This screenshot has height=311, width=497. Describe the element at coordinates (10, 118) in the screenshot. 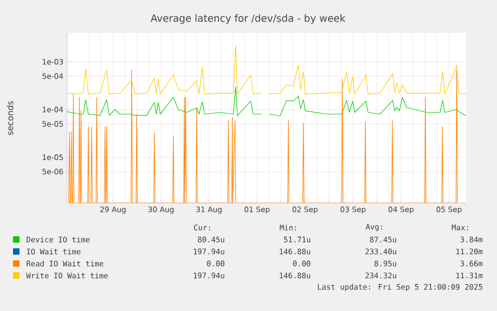

I see `y-axis-title: seconds` at that location.